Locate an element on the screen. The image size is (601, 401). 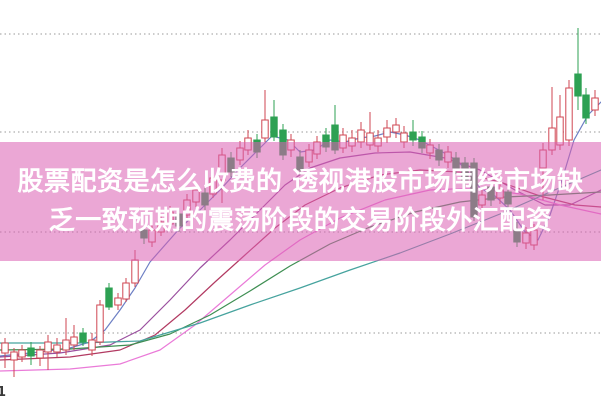
watermark-title-line1: 股票配资是怎么收费的 透视港股市场围绕市场缺 is located at coordinates (300, 181).